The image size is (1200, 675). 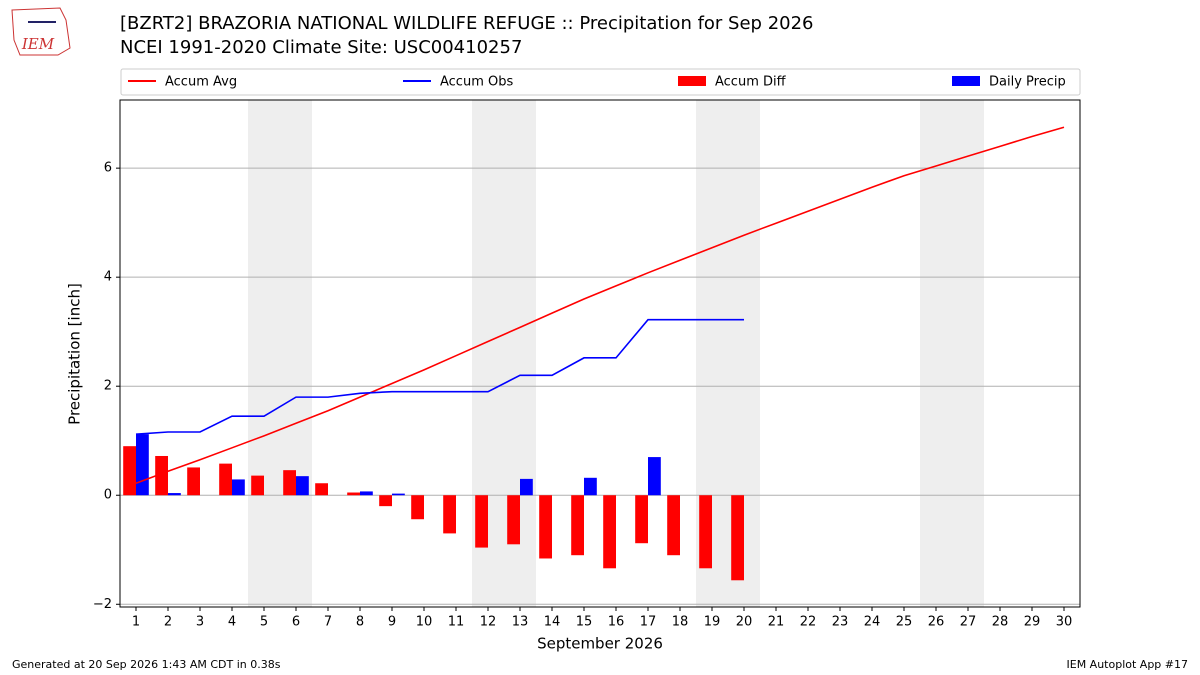 What do you see at coordinates (200, 622) in the screenshot?
I see `x-tick-label: 3` at bounding box center [200, 622].